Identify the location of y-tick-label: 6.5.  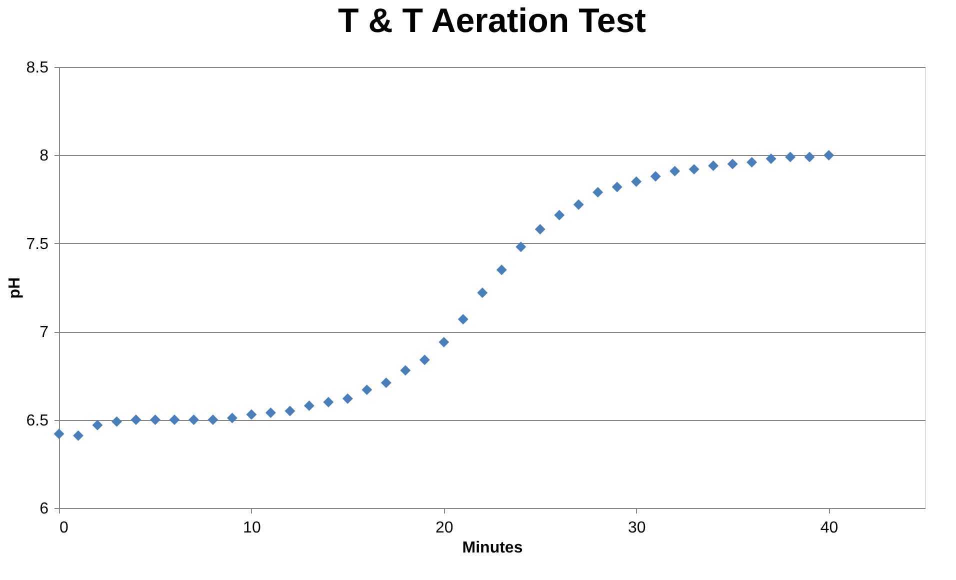
(37, 421).